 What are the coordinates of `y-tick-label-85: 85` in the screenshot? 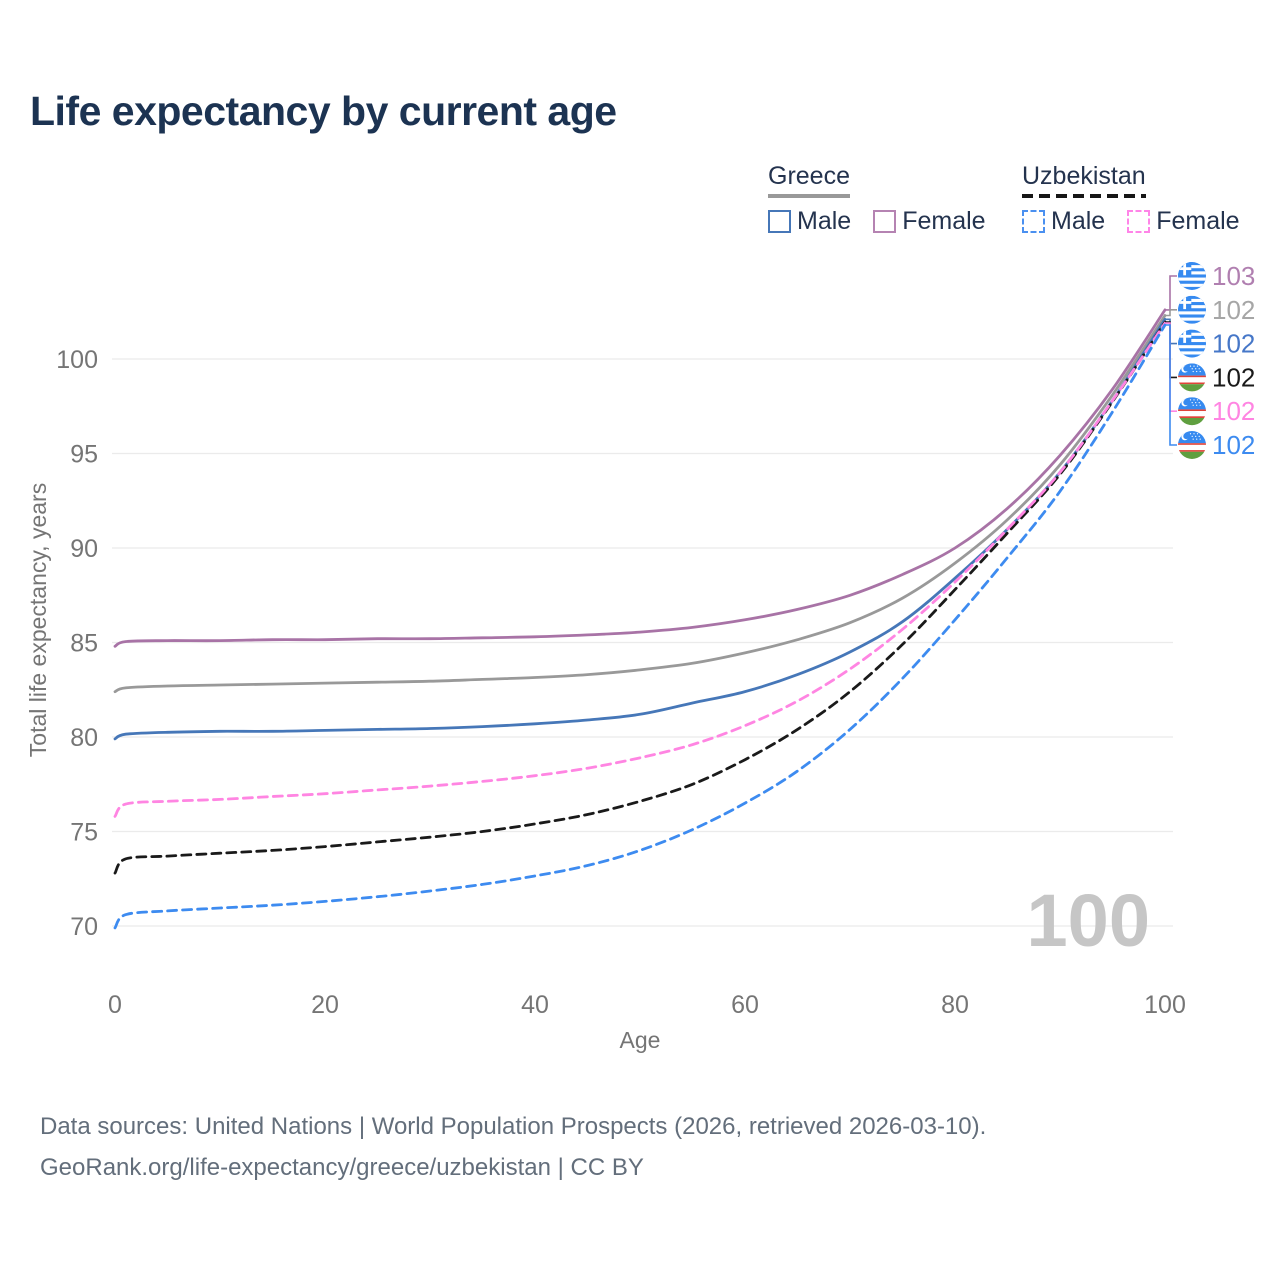 It's located at (84, 644).